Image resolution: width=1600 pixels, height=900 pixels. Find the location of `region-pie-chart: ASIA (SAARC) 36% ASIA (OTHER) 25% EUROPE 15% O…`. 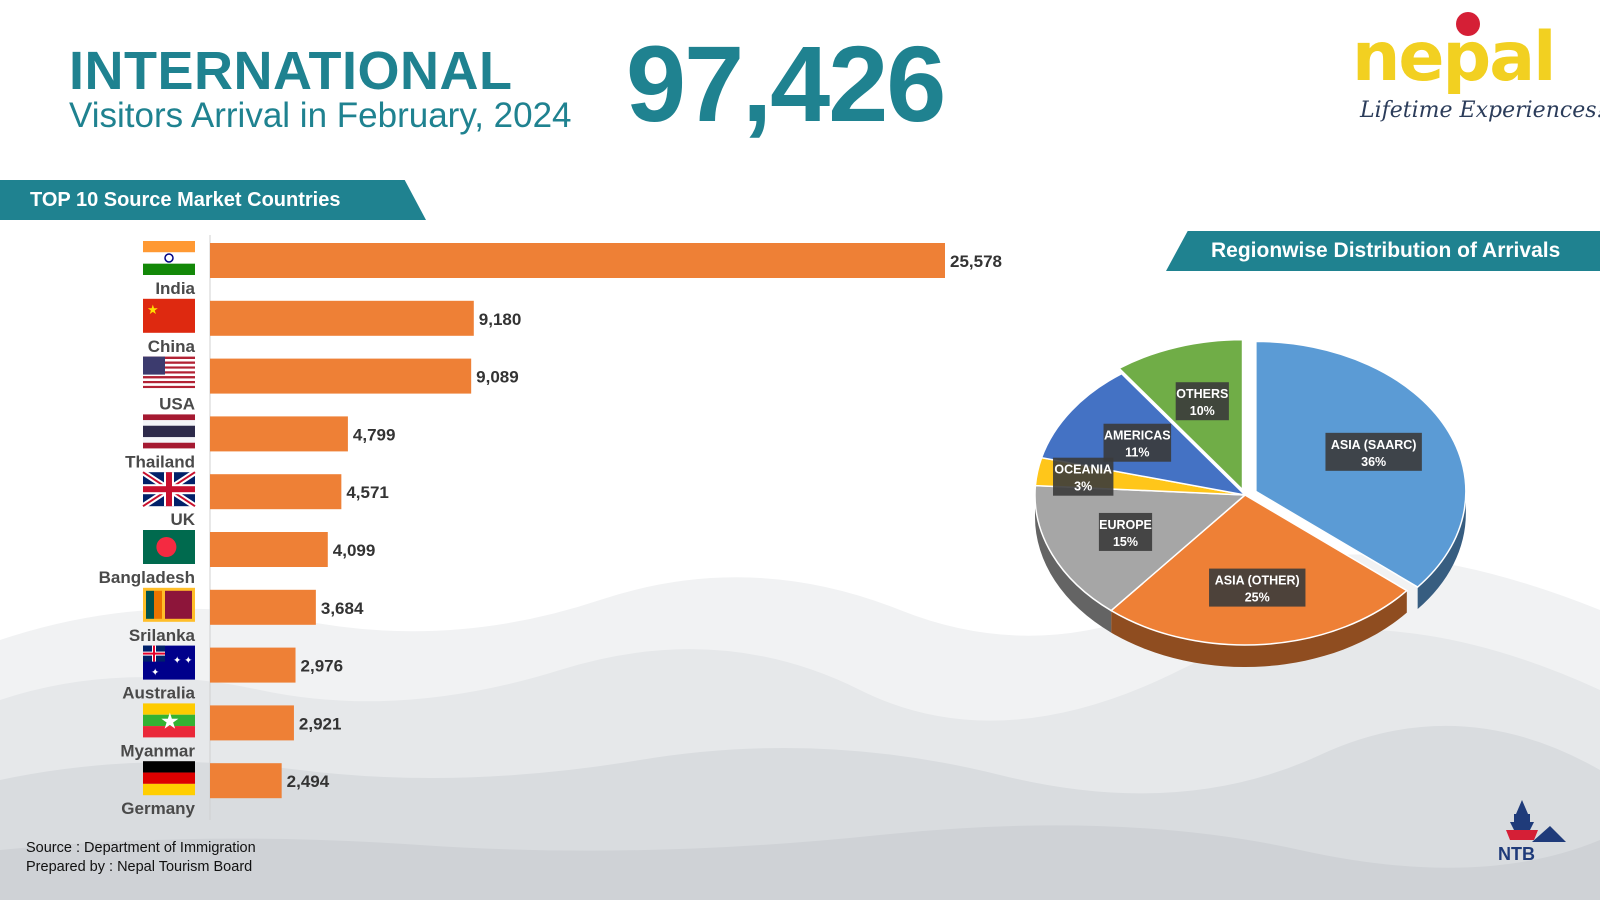

region-pie-chart: ASIA (SAARC) 36% ASIA (OTHER) 25% EUROPE 15% O… is located at coordinates (1250, 502).